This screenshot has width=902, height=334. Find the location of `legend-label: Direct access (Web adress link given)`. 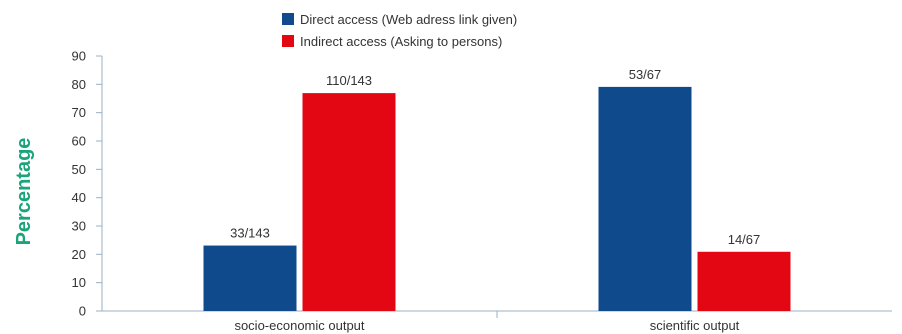

legend-label: Direct access (Web adress link given) is located at coordinates (408, 19).